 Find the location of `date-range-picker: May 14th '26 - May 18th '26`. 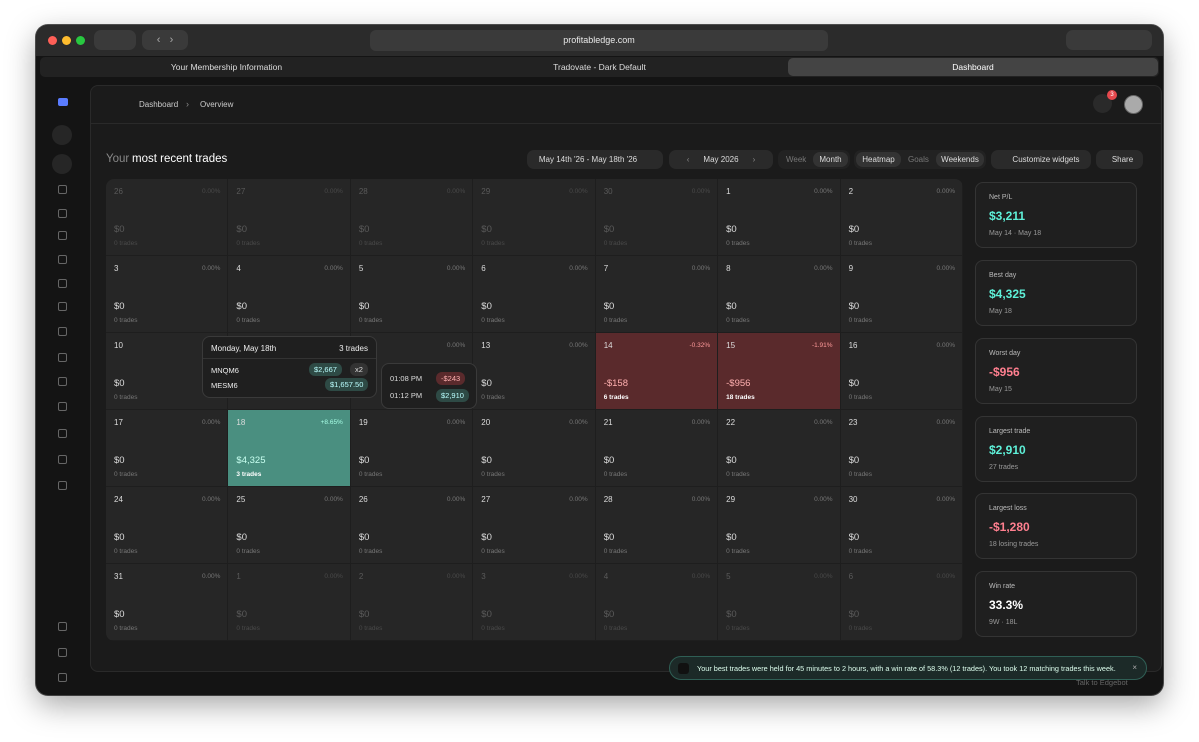

date-range-picker: May 14th '26 - May 18th '26 is located at coordinates (595, 159).